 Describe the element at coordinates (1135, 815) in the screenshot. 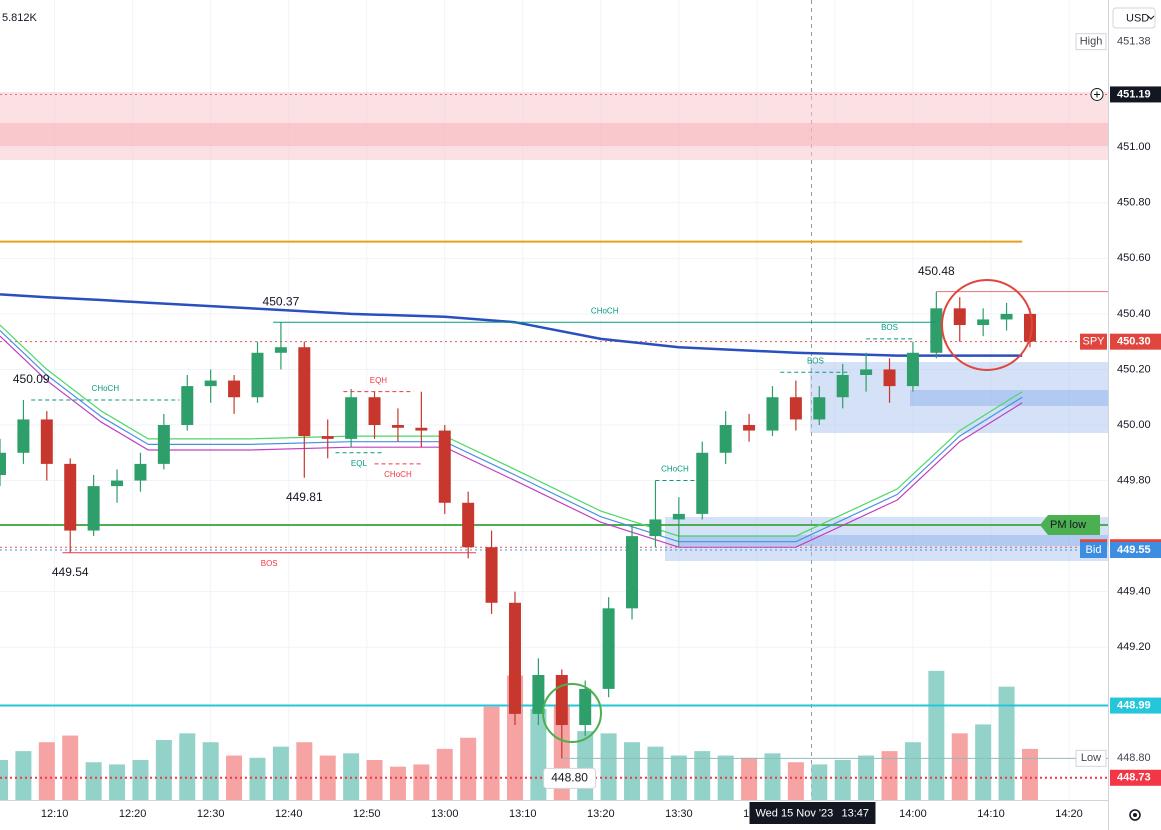

I see `settings-icon` at that location.